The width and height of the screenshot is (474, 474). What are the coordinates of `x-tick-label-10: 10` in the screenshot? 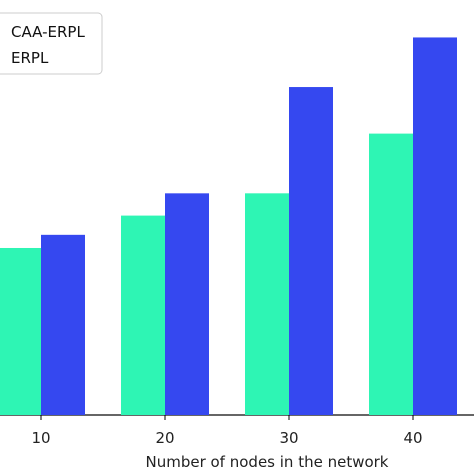 It's located at (40, 438).